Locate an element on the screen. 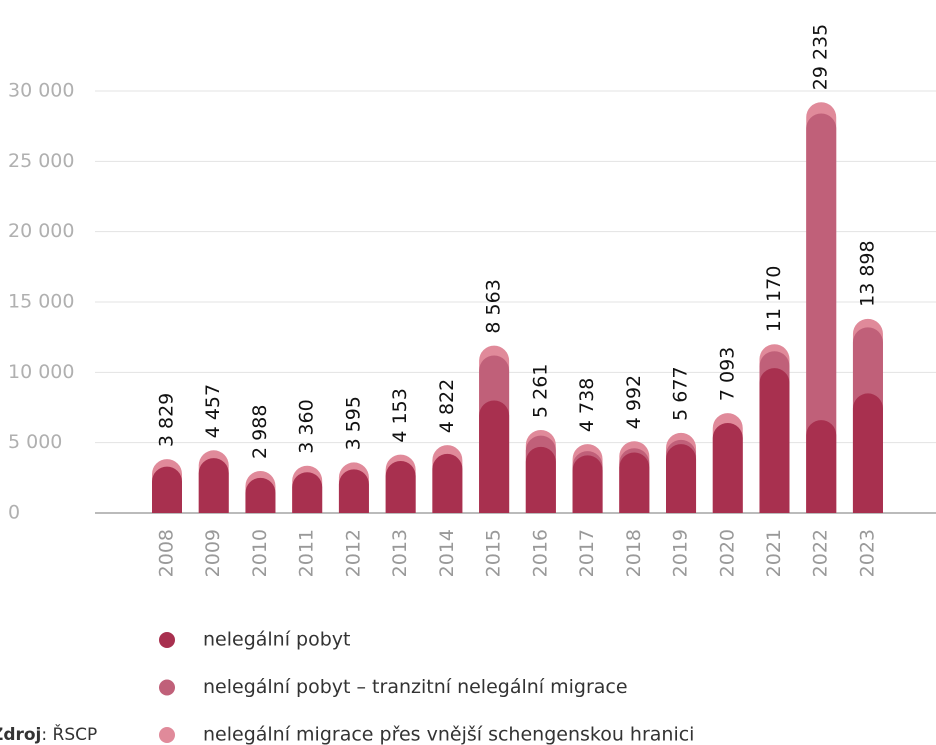 This screenshot has width=936, height=745. legend-label: nelegální pobyt is located at coordinates (276, 640).